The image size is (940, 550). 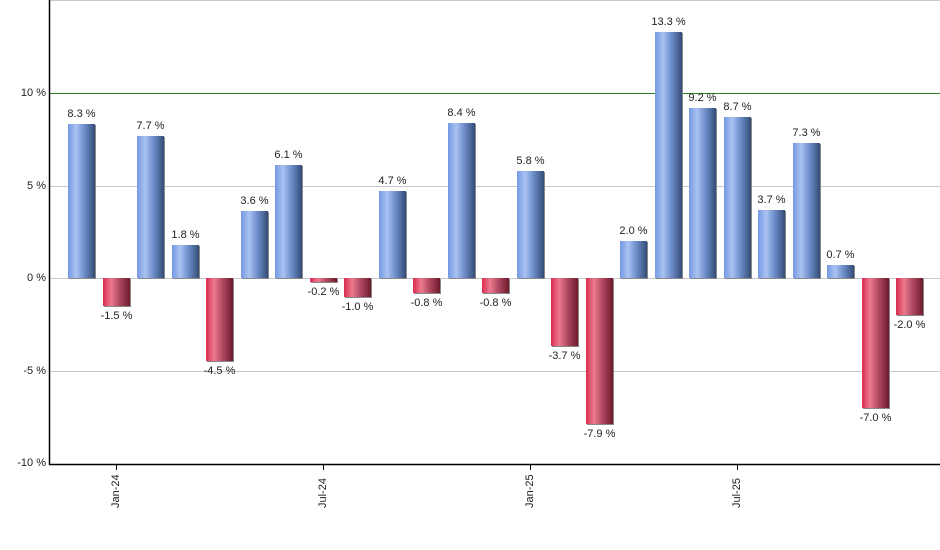 What do you see at coordinates (806, 132) in the screenshot?
I see `value-label: 7.3 %` at bounding box center [806, 132].